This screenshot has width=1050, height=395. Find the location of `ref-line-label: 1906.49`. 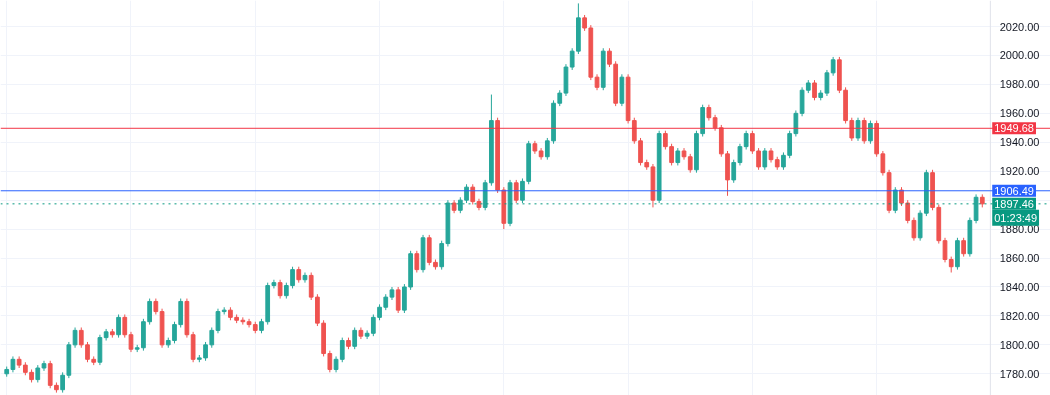

ref-line-label: 1906.49 is located at coordinates (1014, 190).